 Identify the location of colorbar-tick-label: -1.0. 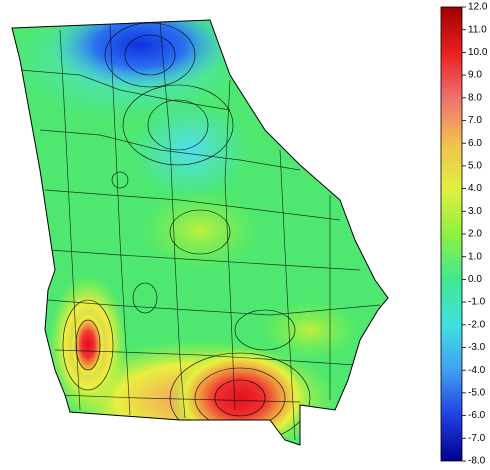
(477, 302).